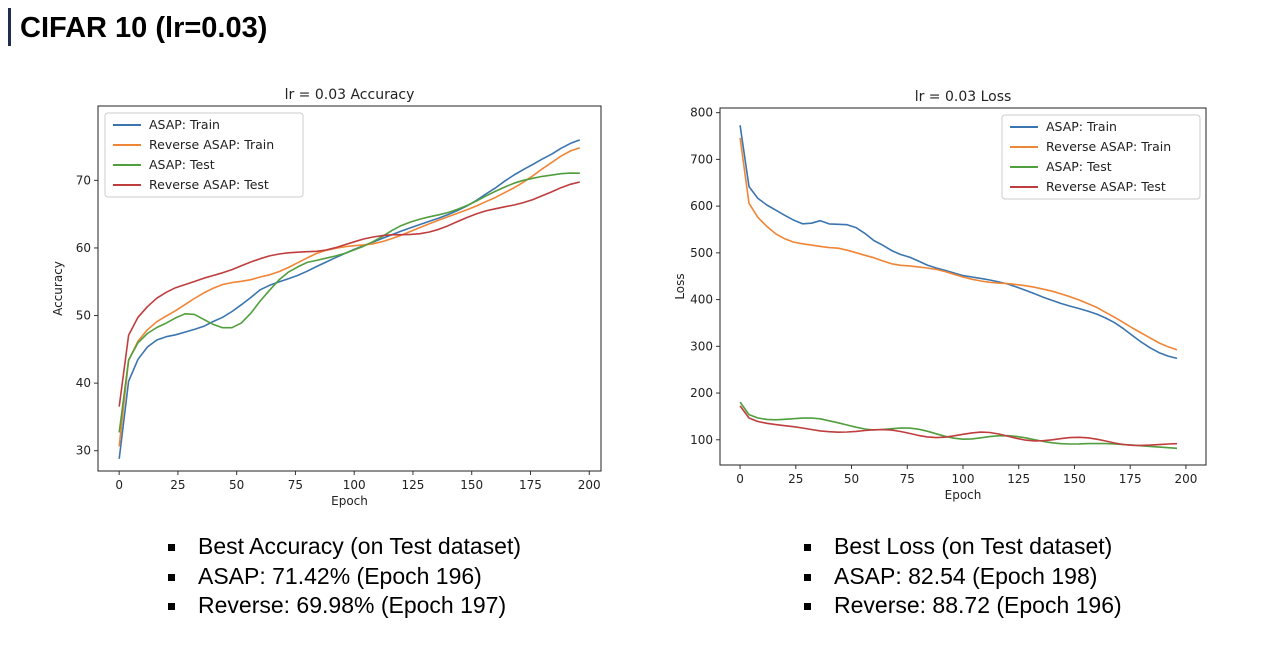 Image resolution: width=1280 pixels, height=665 pixels. What do you see at coordinates (204, 155) in the screenshot?
I see `accuracy-legend-box` at bounding box center [204, 155].